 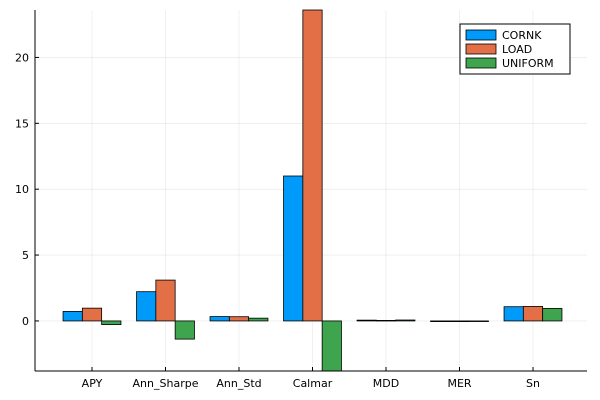 I want to click on bar-cornk-apy, so click(x=72, y=316).